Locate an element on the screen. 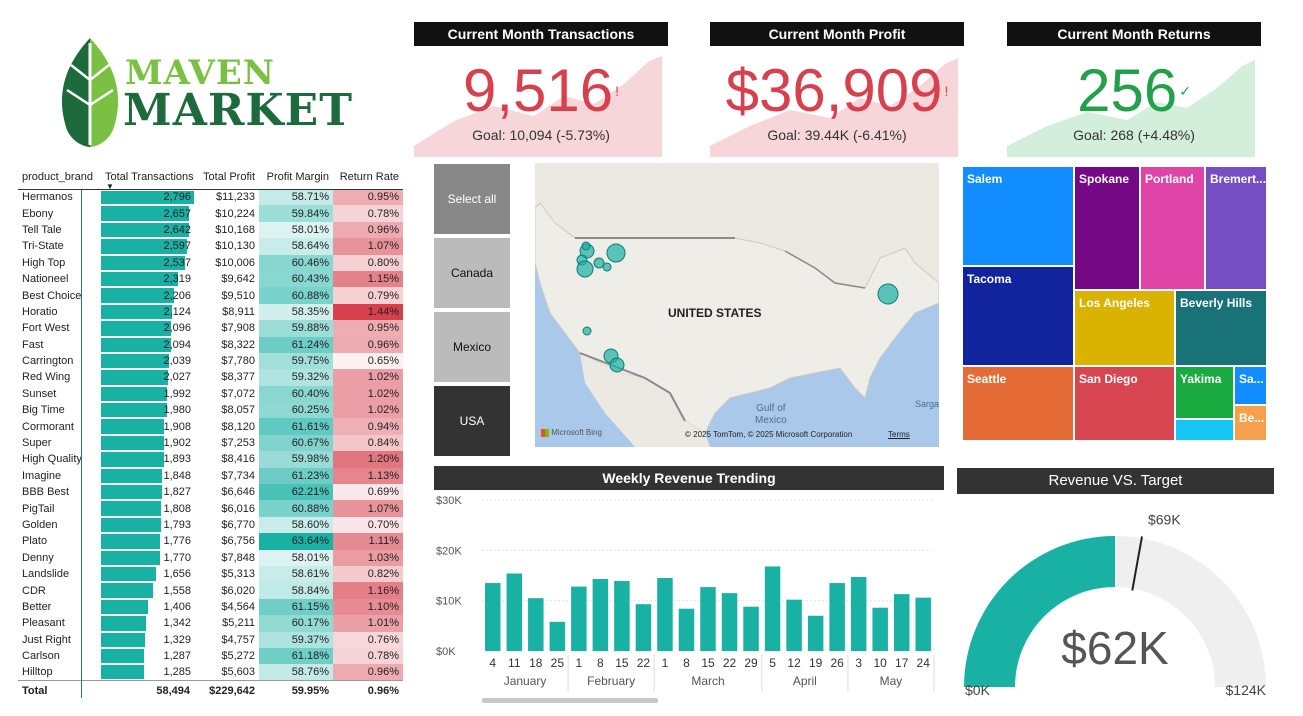  treemap-cell-portland: Portland is located at coordinates (1173, 229).